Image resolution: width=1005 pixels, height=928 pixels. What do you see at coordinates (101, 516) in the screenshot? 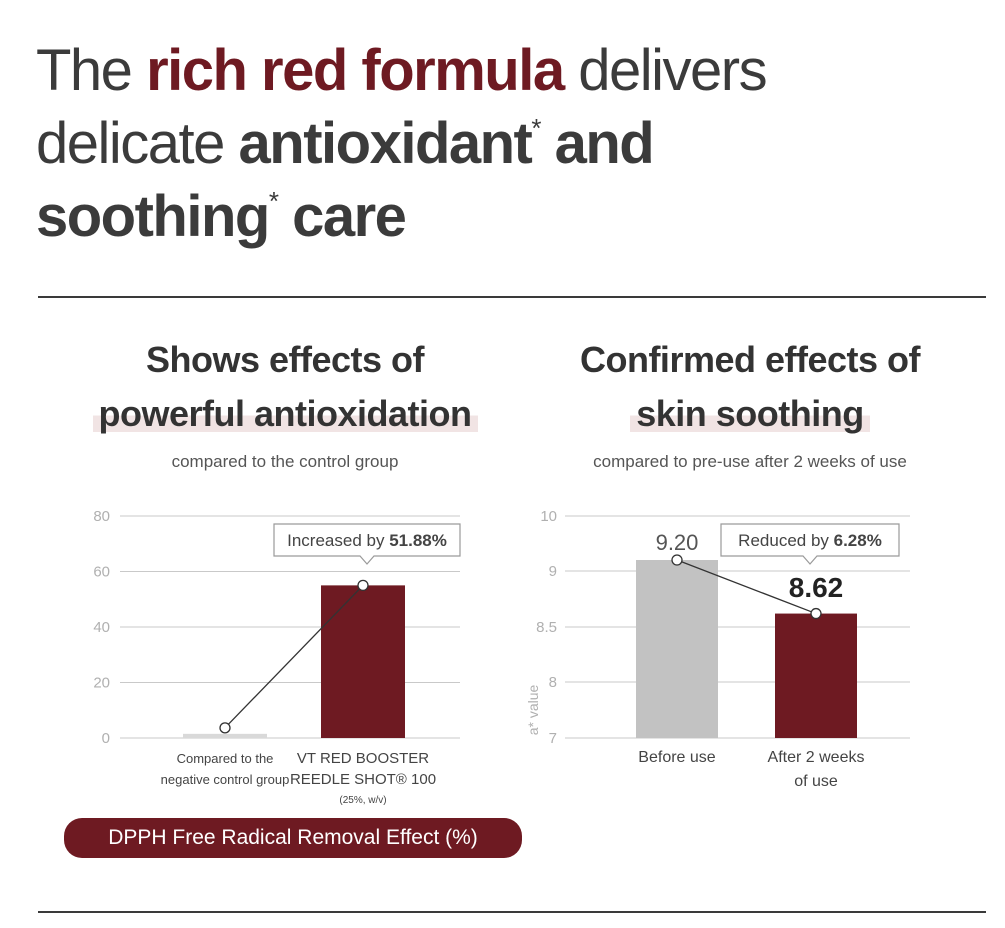
I see `y-tick-label: 80` at bounding box center [101, 516].